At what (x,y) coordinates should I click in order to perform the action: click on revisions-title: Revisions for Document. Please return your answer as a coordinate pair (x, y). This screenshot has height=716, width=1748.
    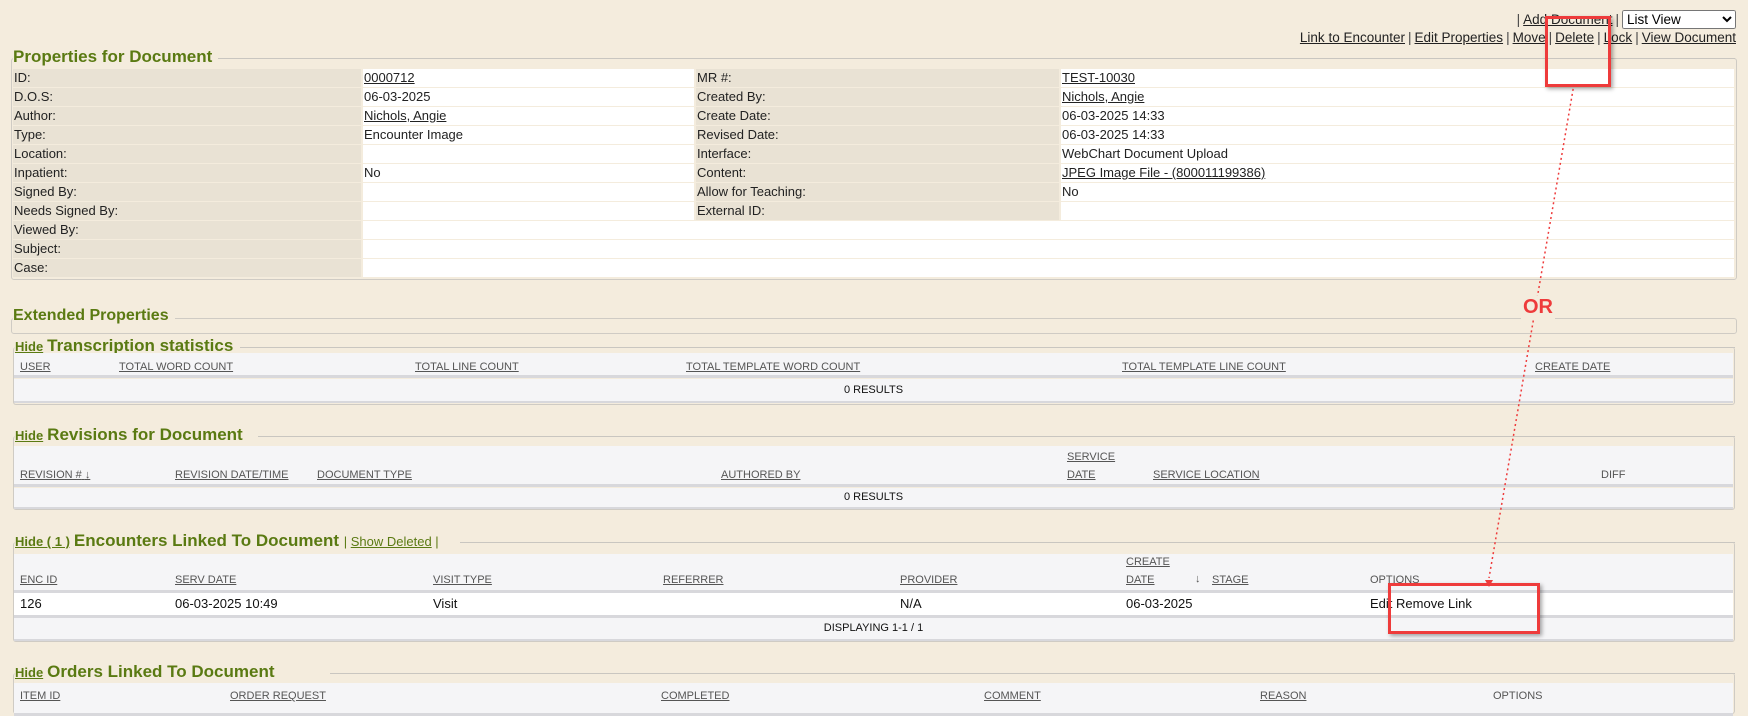
    Looking at the image, I should click on (145, 434).